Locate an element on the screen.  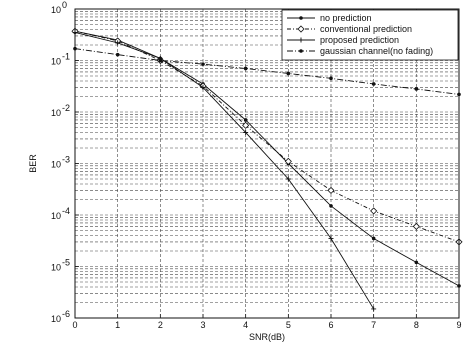
x-tick-label: 8 is located at coordinates (416, 325).